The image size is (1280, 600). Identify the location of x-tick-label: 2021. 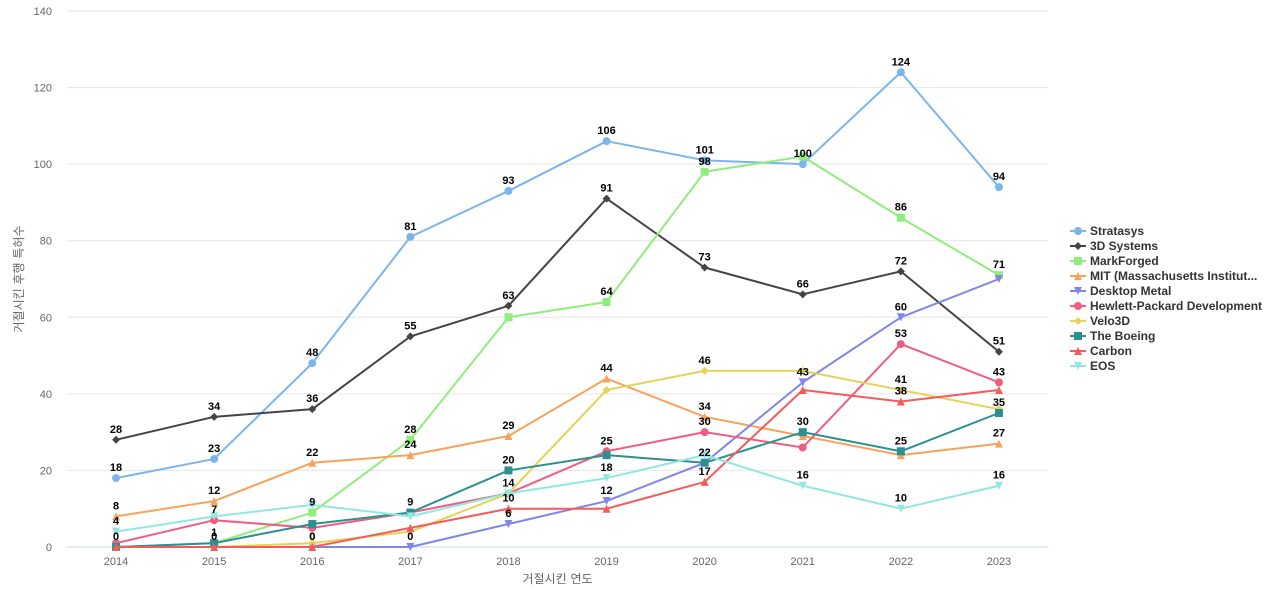
(803, 562).